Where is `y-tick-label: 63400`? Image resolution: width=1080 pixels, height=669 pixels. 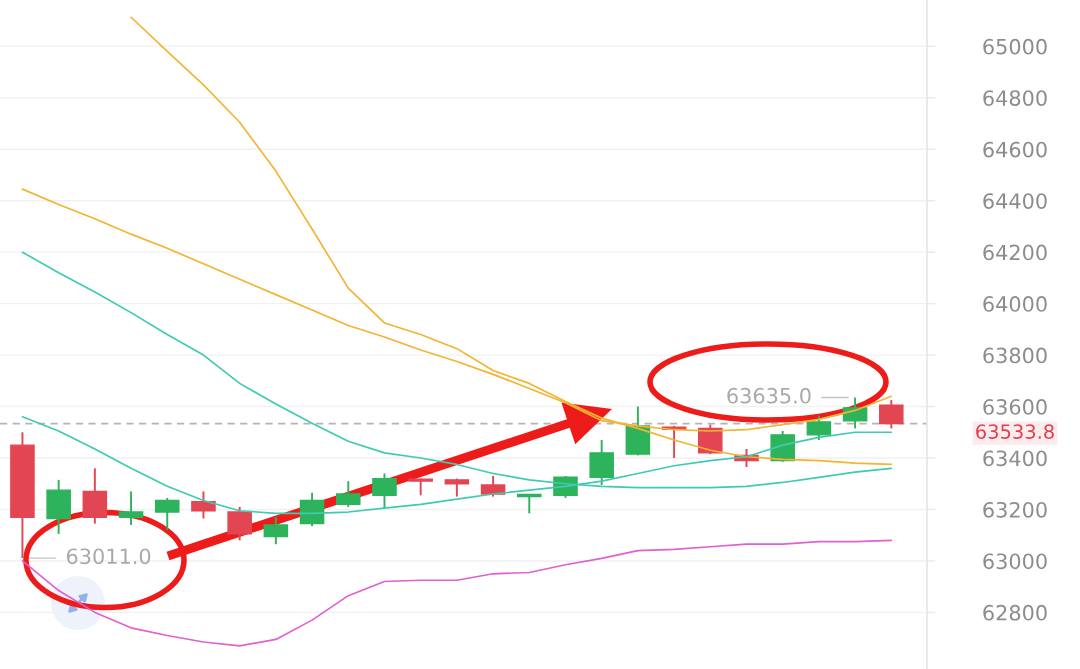
y-tick-label: 63400 is located at coordinates (1015, 458).